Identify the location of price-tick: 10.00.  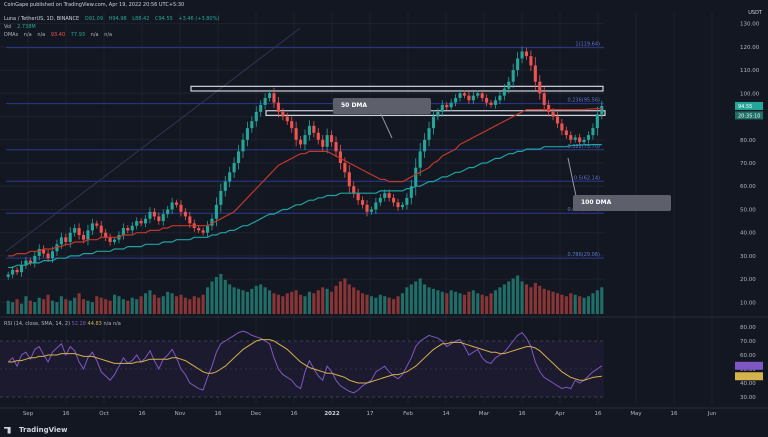
(748, 303).